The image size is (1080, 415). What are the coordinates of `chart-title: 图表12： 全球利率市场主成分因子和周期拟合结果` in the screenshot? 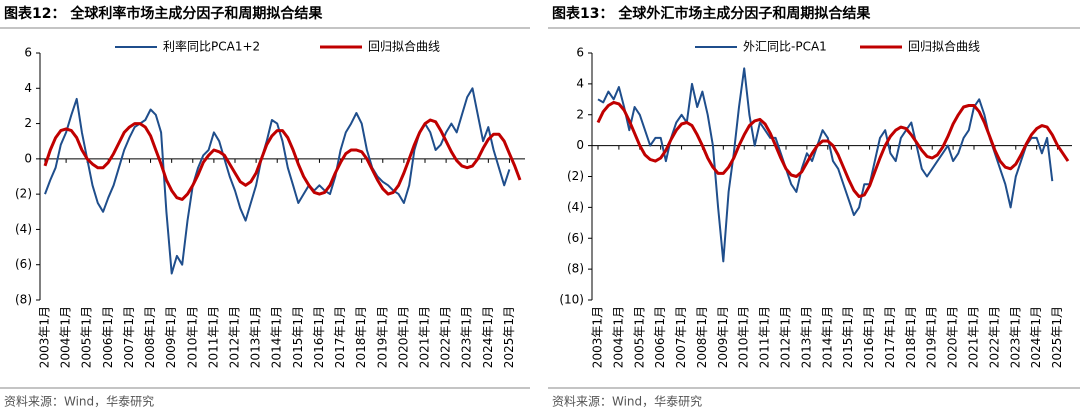 It's located at (163, 13).